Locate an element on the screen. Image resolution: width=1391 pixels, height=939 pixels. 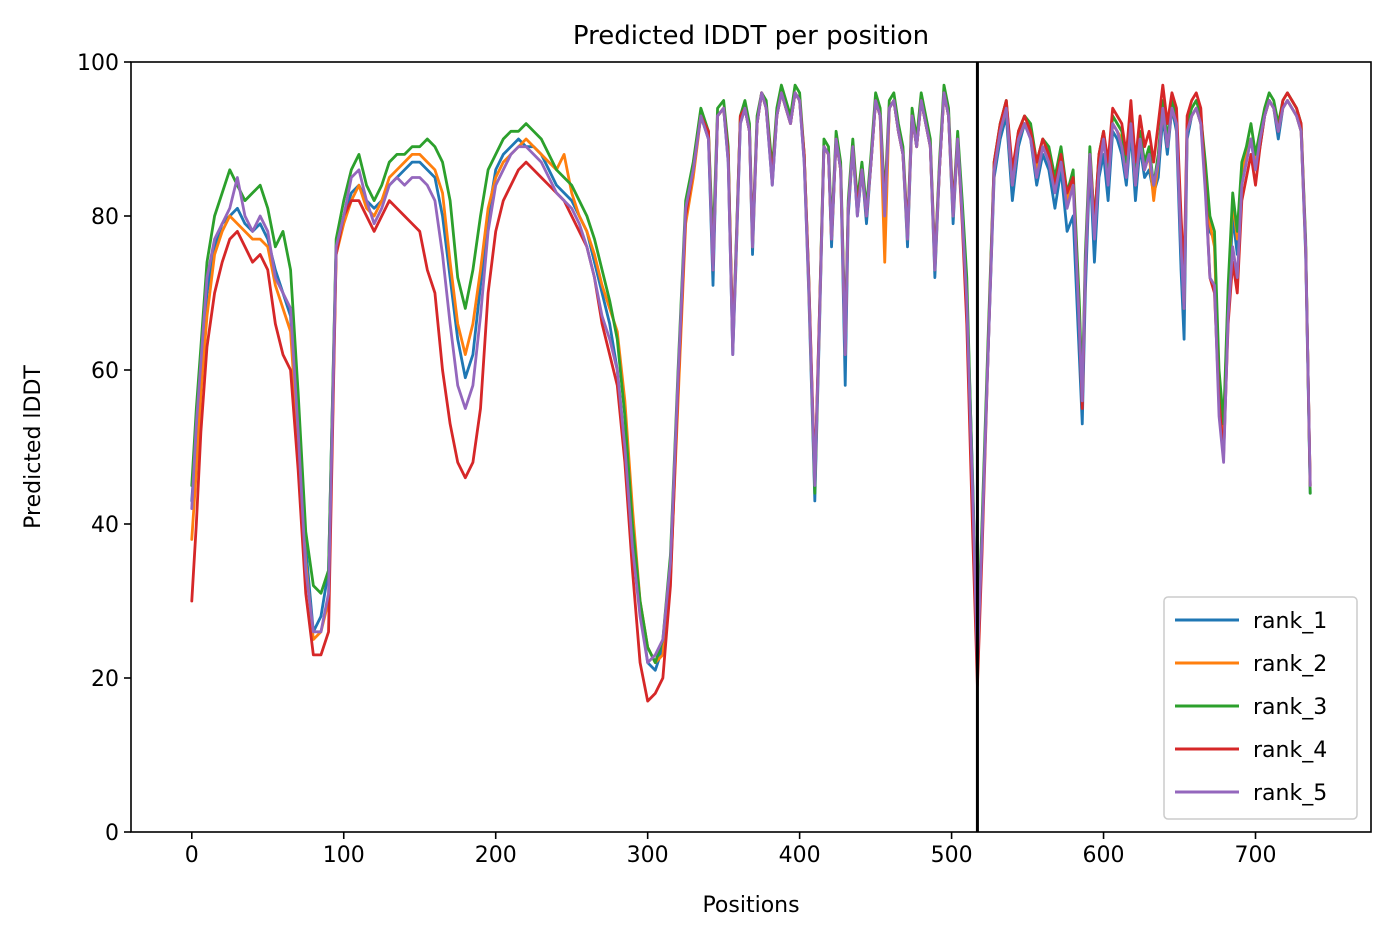
chart-title: Predicted lDDT per position is located at coordinates (751, 36).